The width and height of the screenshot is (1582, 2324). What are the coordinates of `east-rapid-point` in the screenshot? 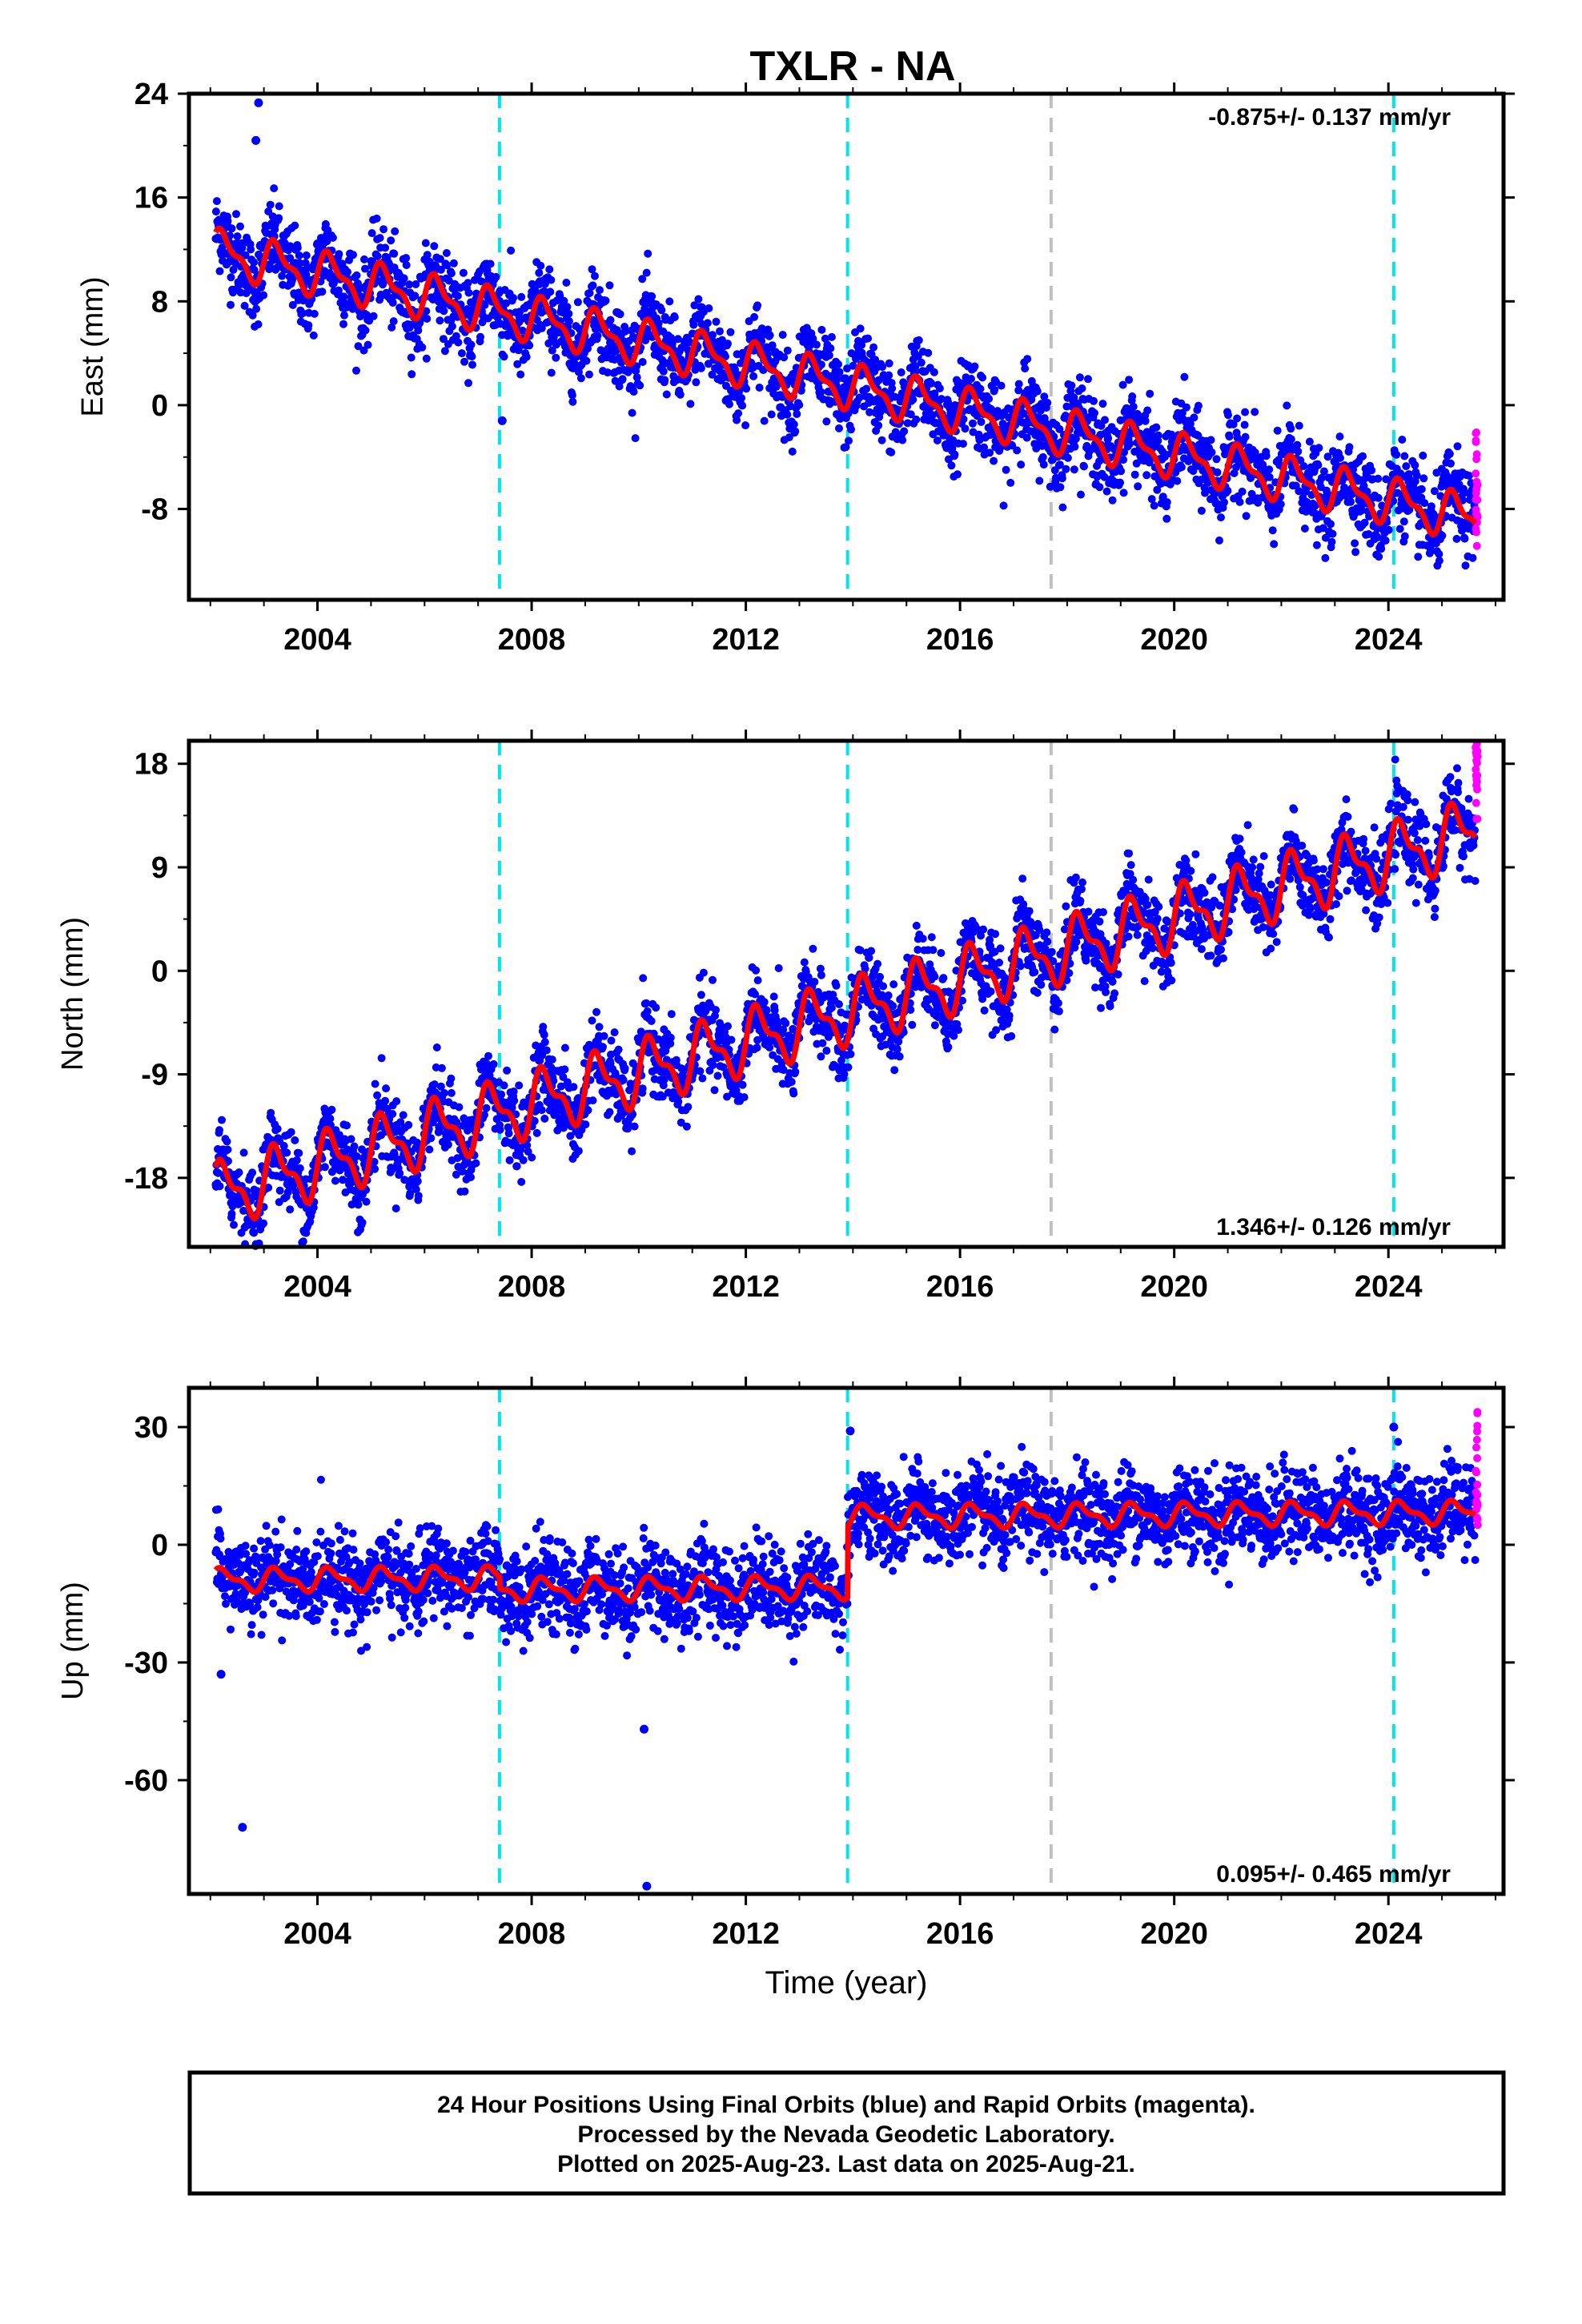 It's located at (1476, 473).